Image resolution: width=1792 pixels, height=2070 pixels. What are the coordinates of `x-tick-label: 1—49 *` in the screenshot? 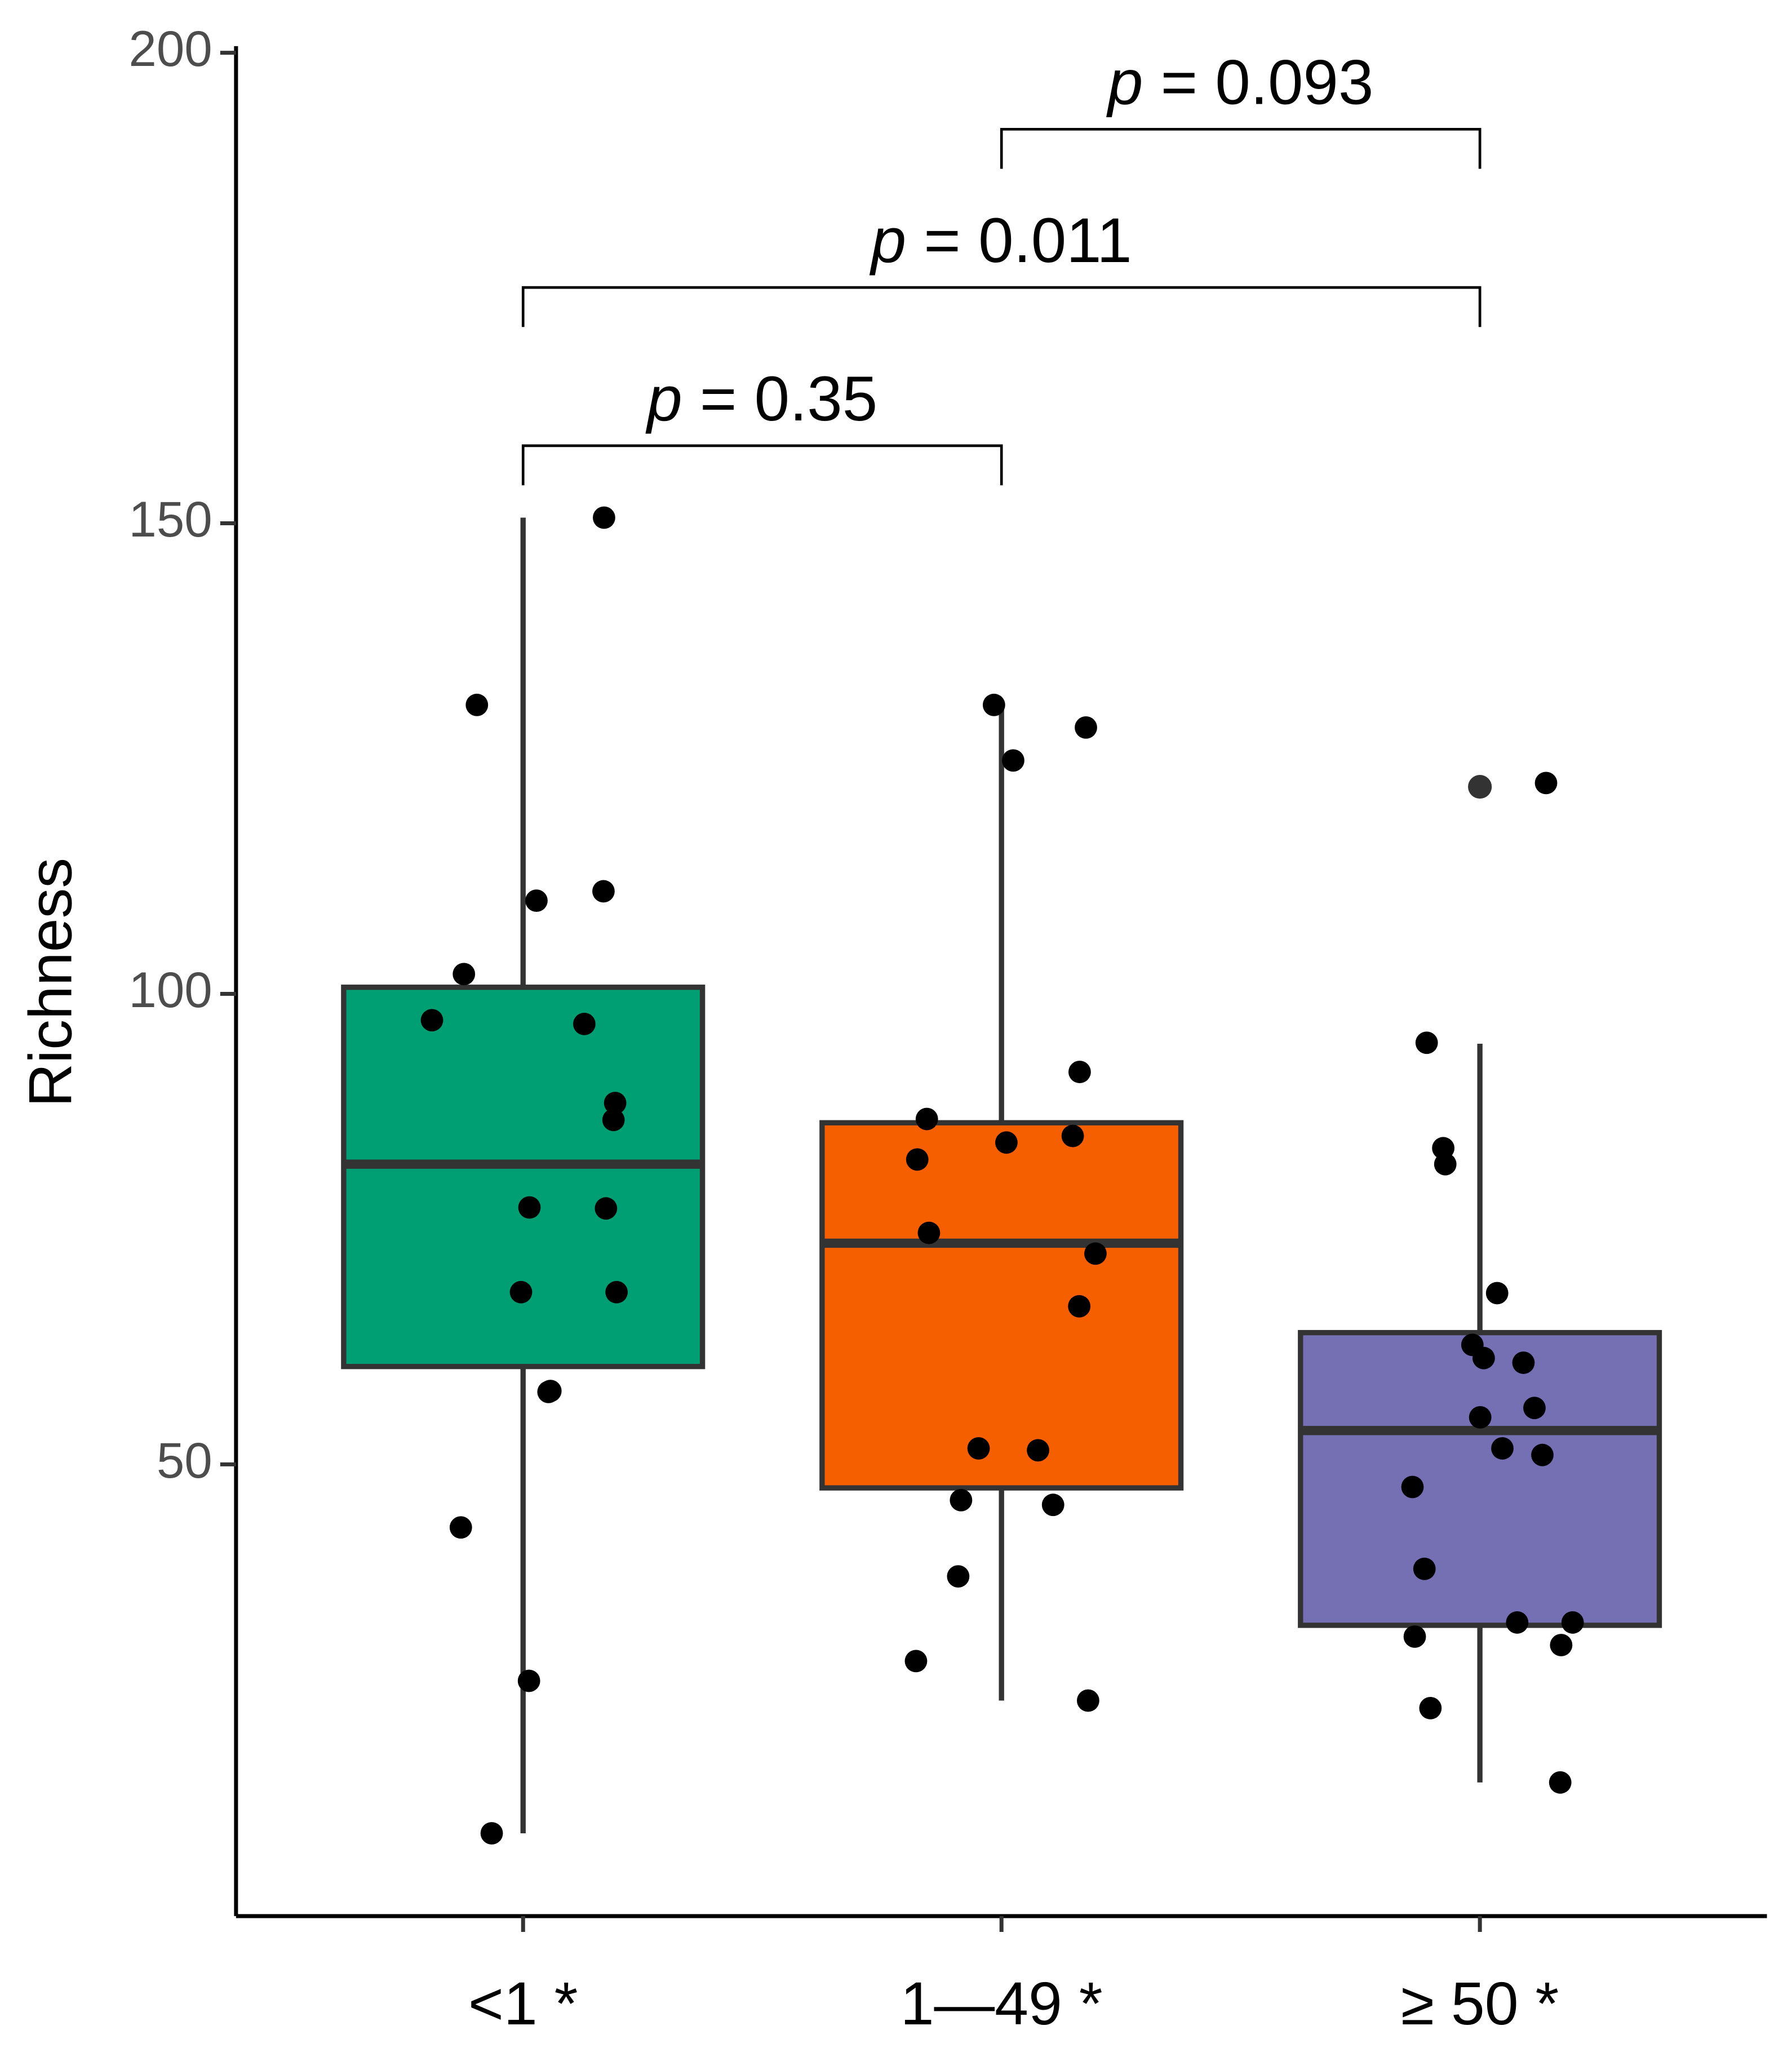 It's located at (1002, 2003).